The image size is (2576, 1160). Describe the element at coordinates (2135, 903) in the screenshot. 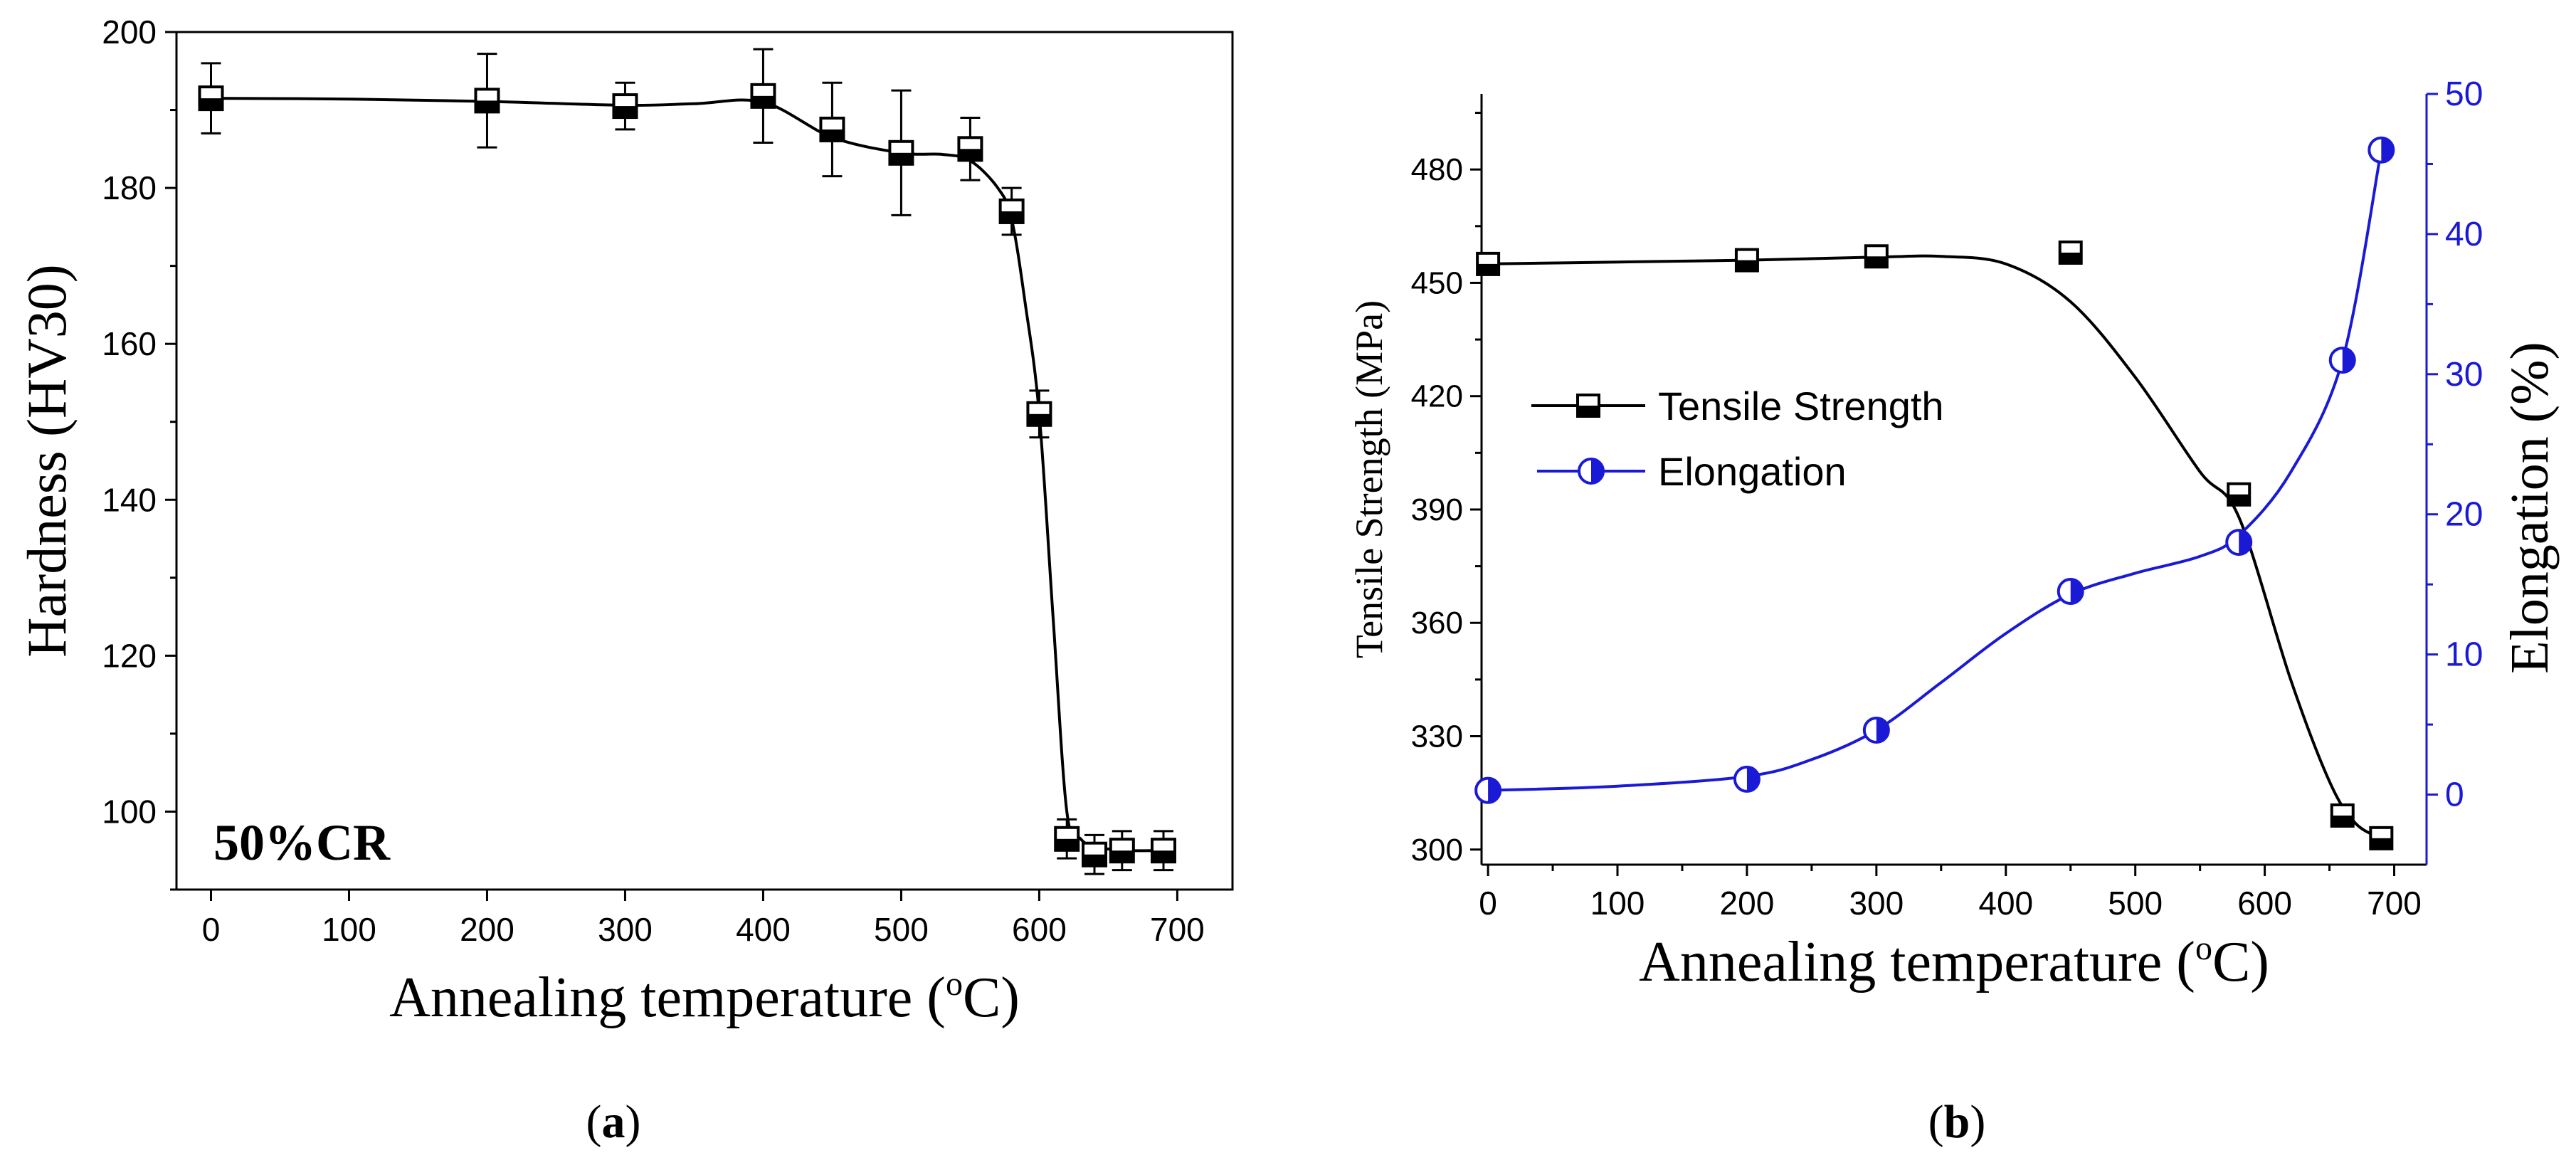

I see `chart-b-x-tick-label: 500` at that location.